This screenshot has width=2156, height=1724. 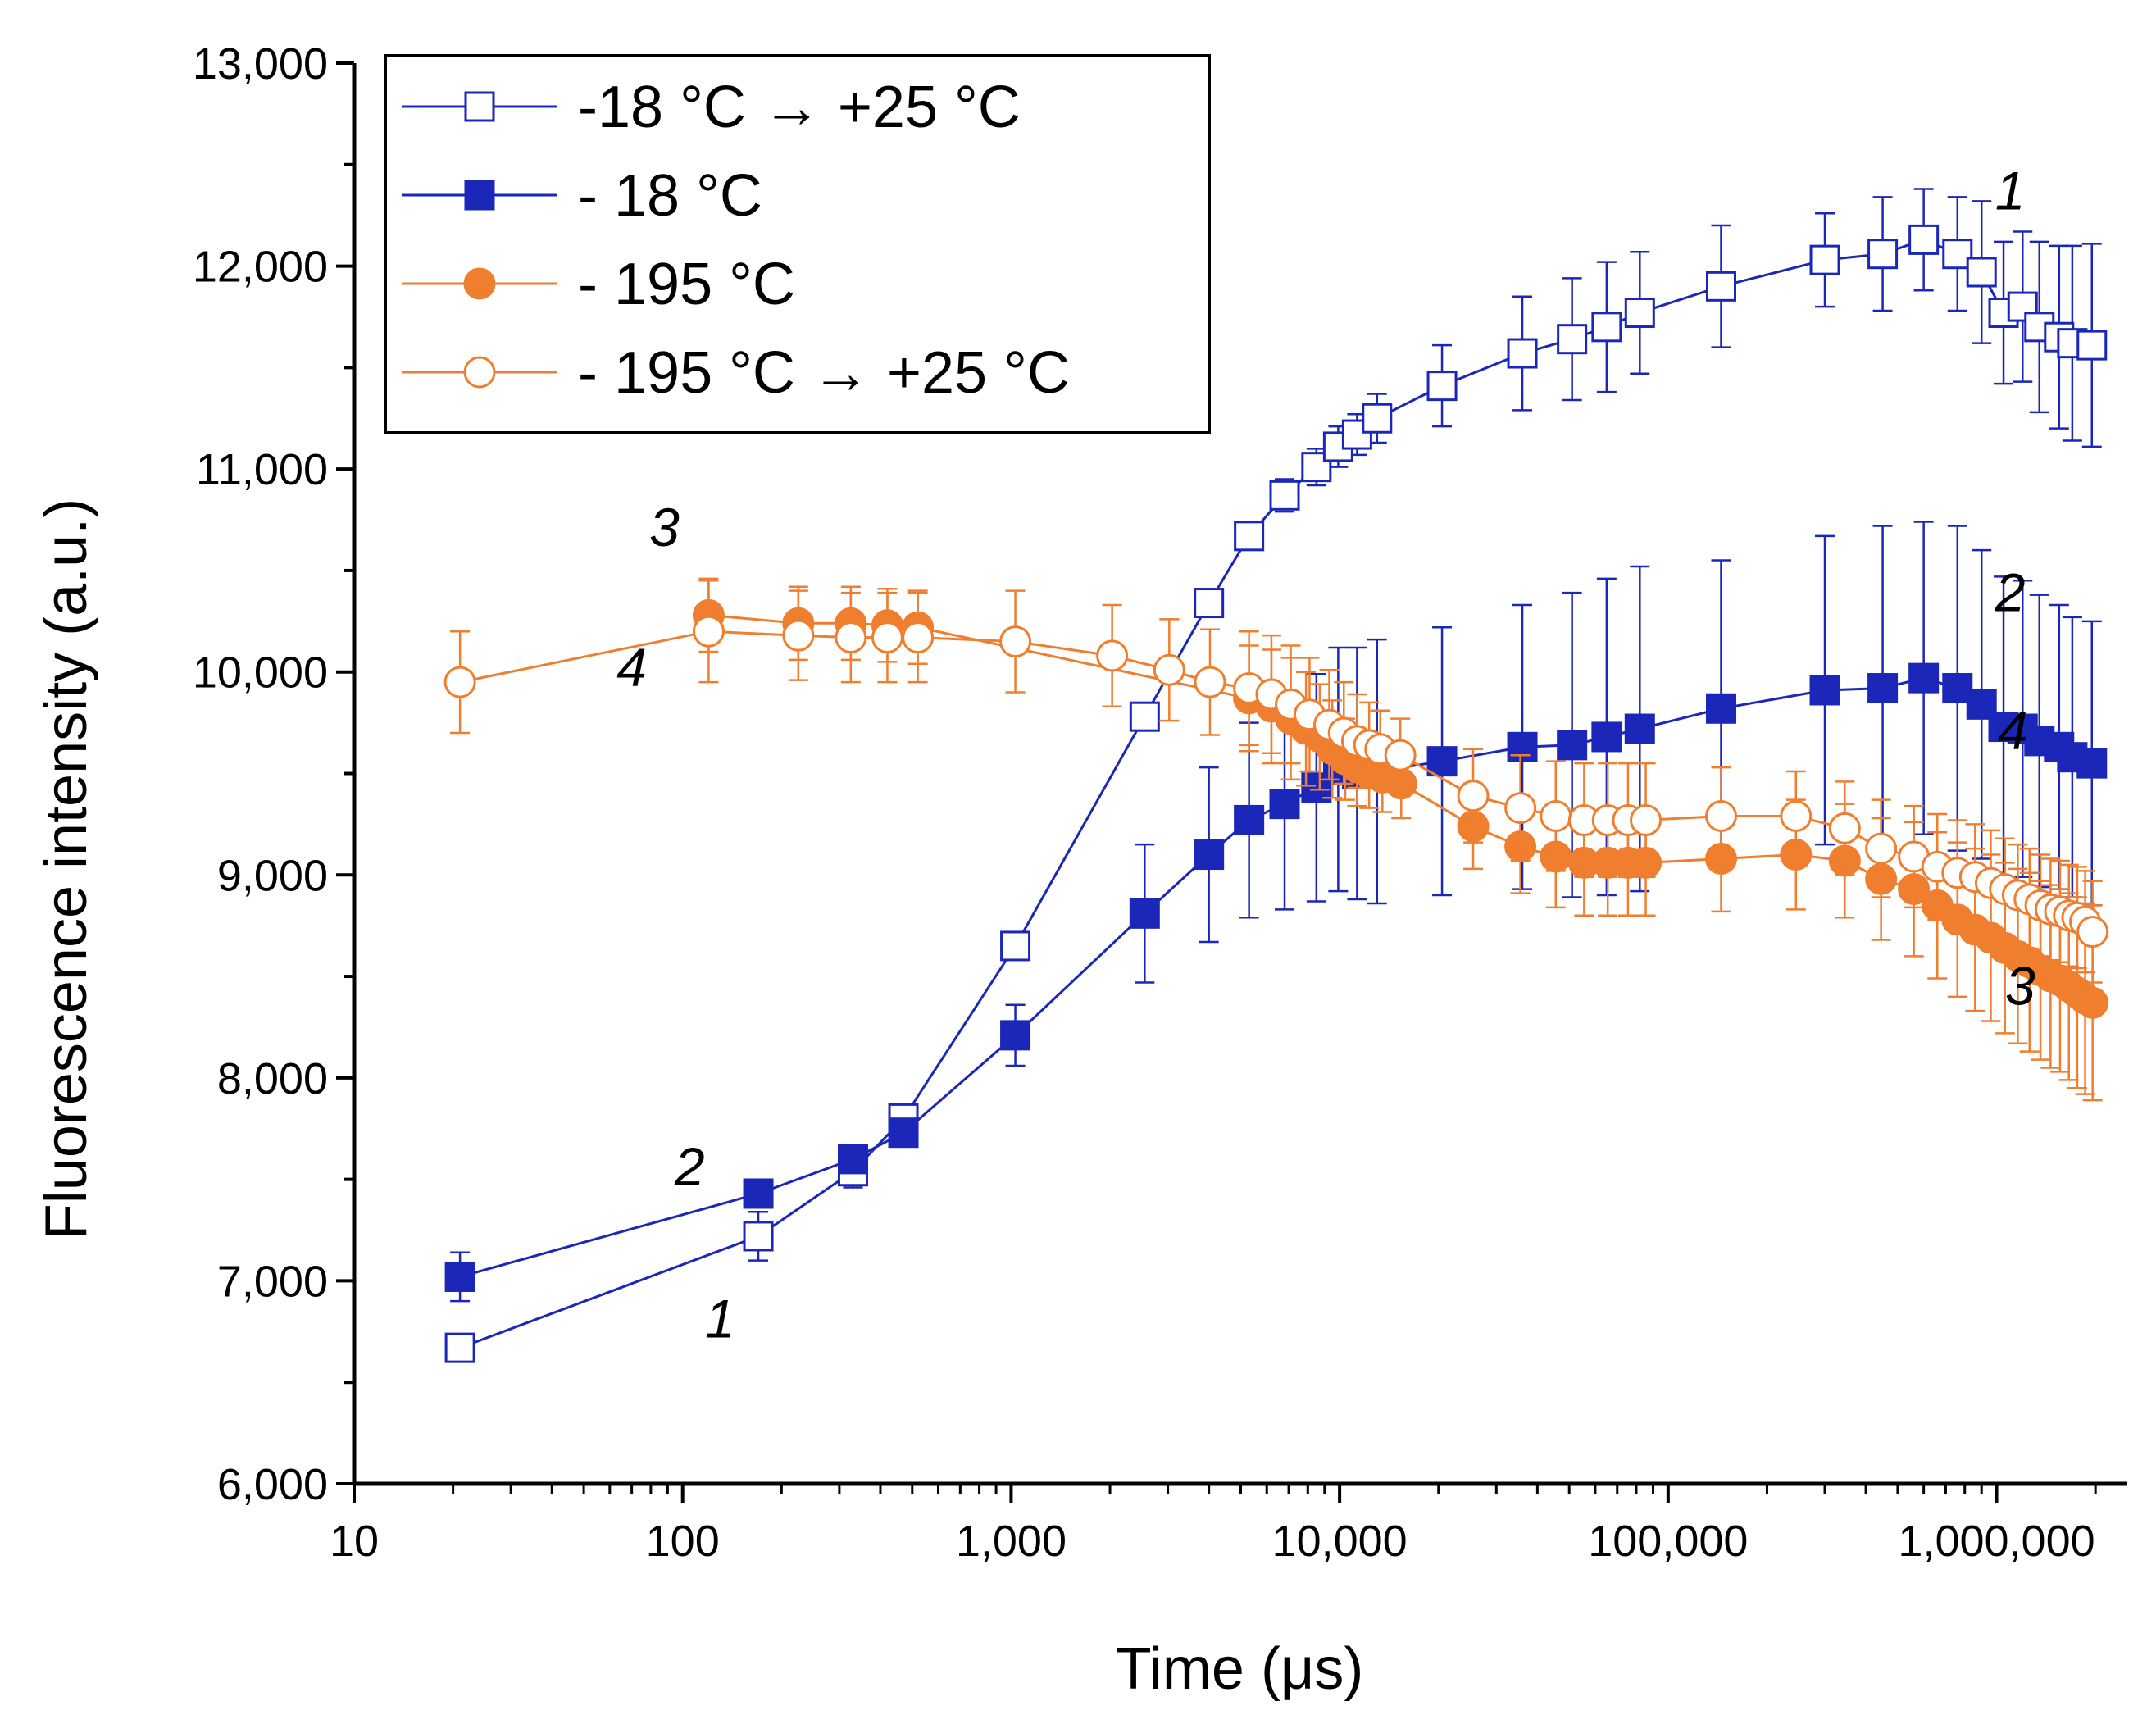 I want to click on y-tick-label: 13,000, so click(x=260, y=64).